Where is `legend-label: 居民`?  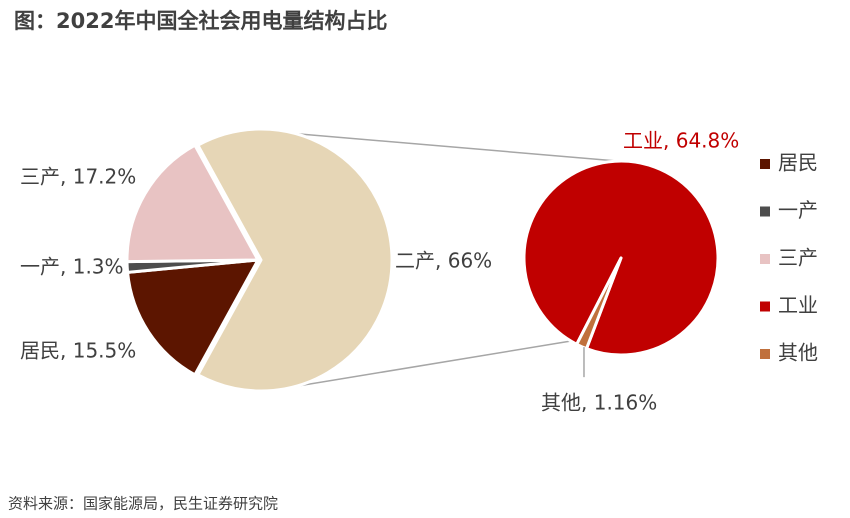
legend-label: 居民 is located at coordinates (798, 163).